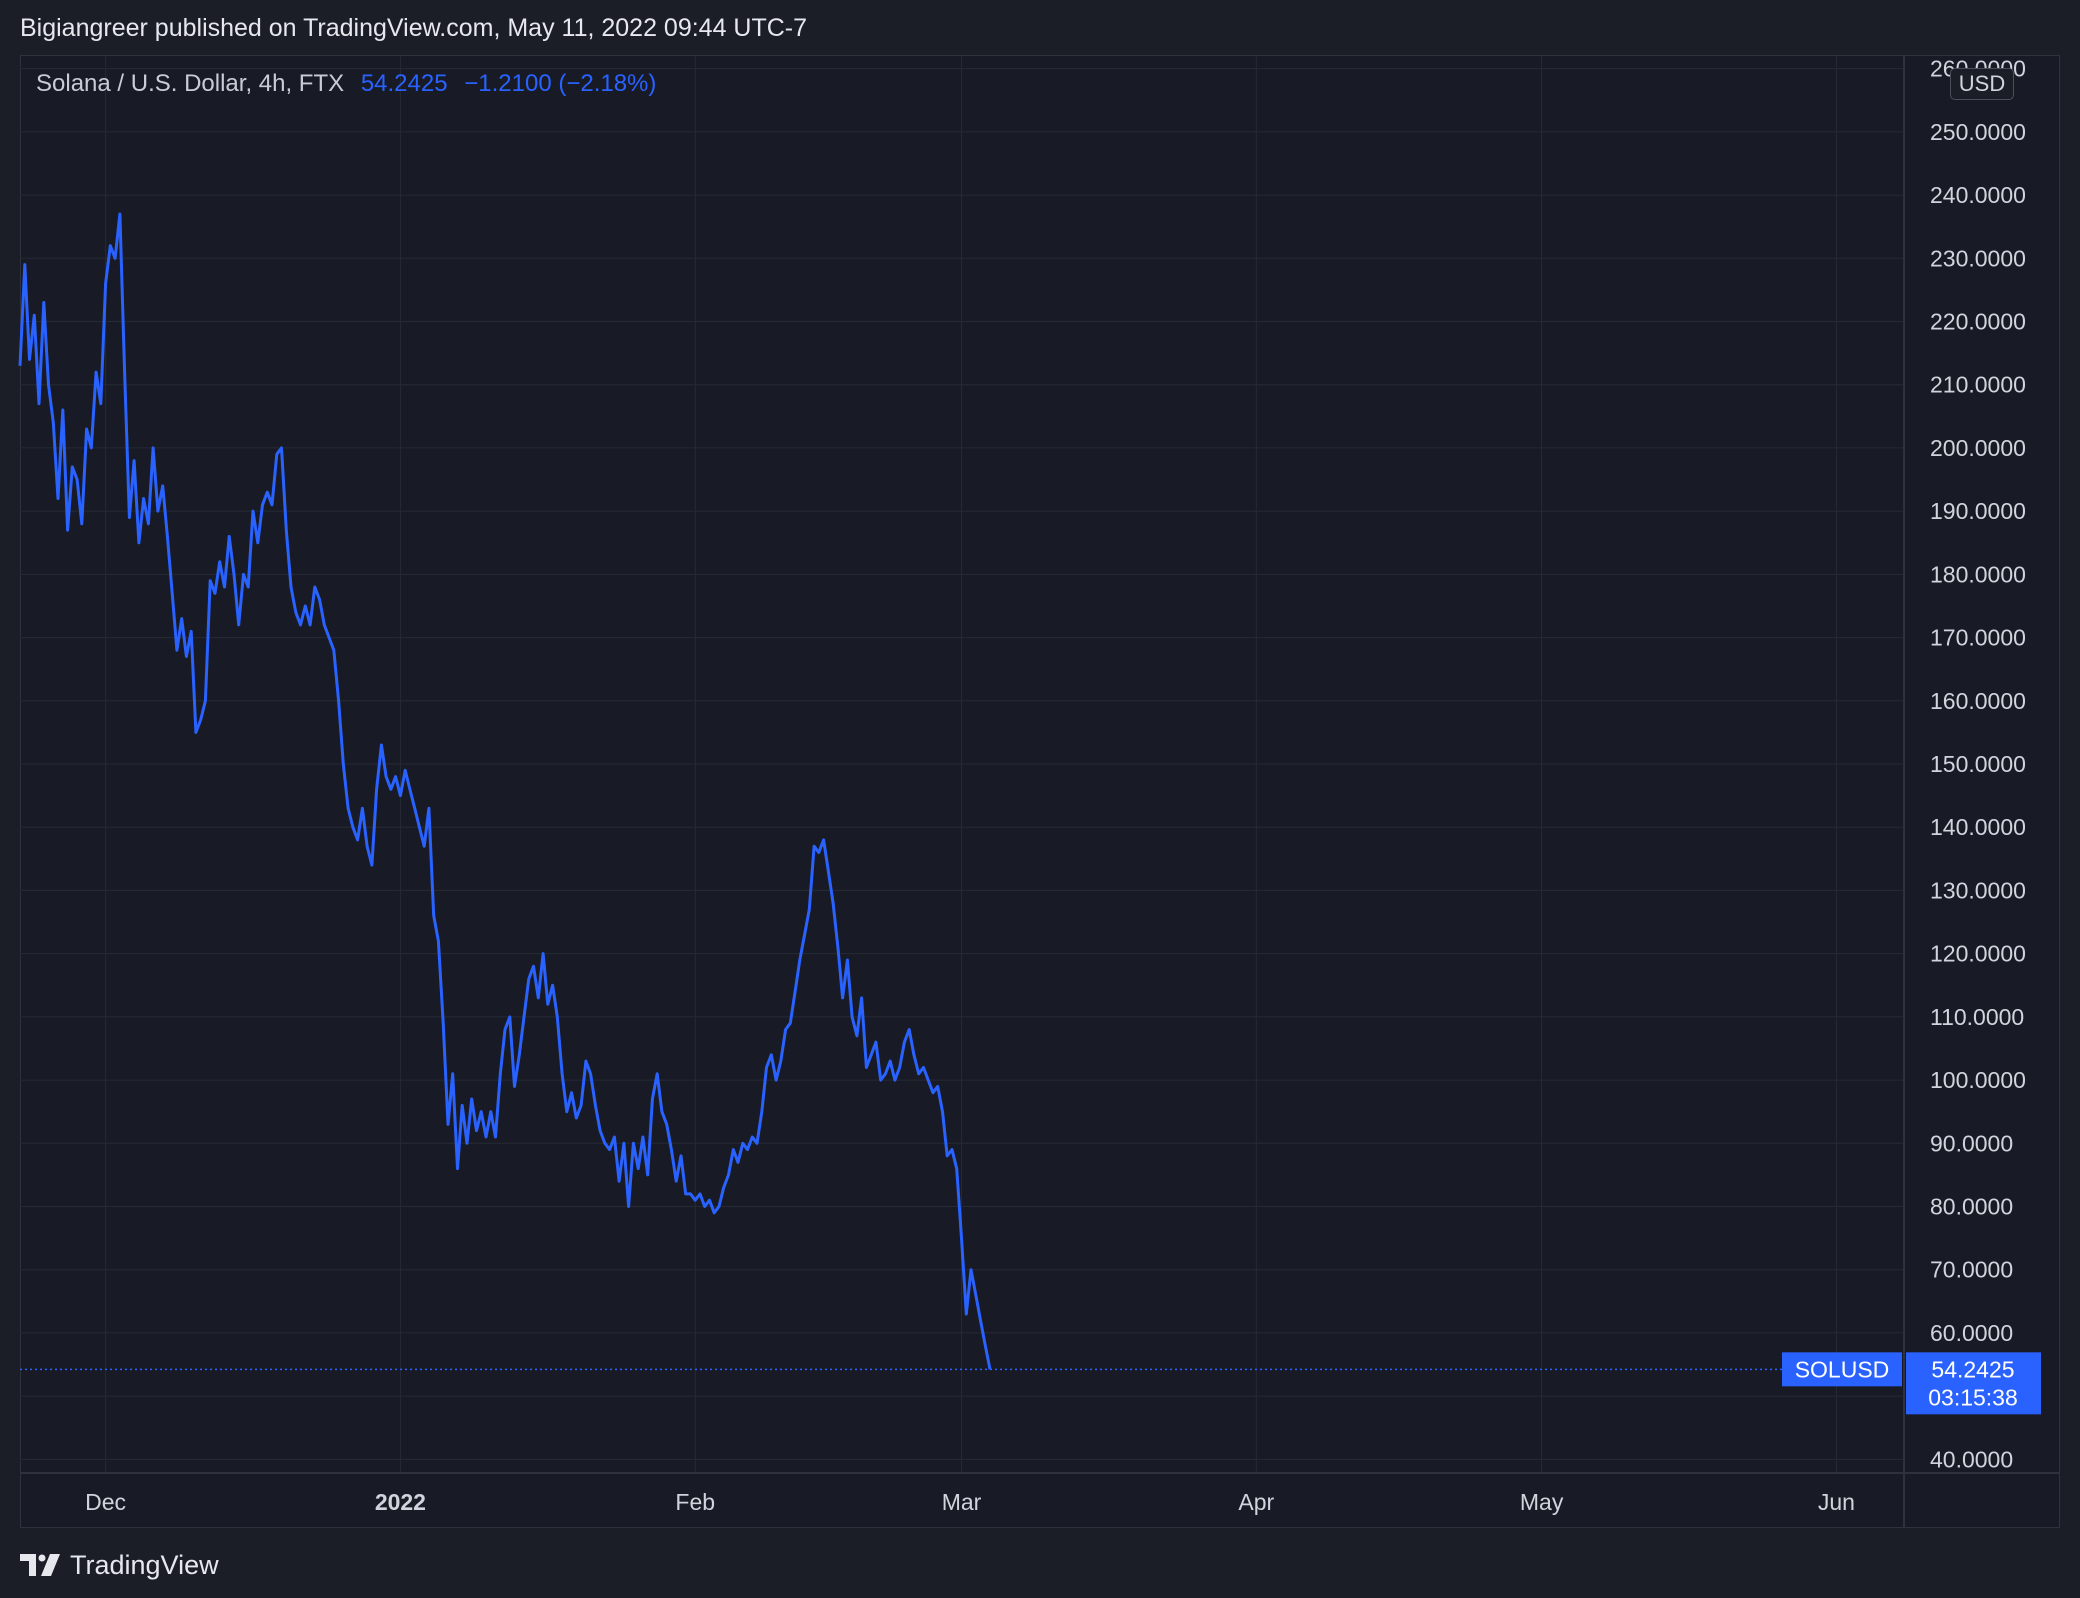  What do you see at coordinates (962, 1502) in the screenshot?
I see `x-tick-label: Mar` at bounding box center [962, 1502].